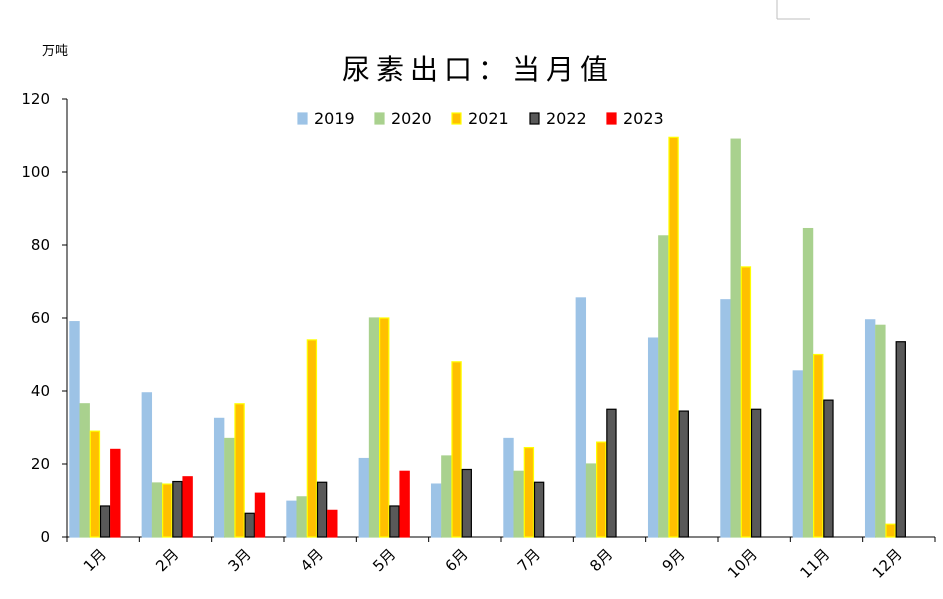  What do you see at coordinates (457, 560) in the screenshot?
I see `x-tick-label: 6月` at bounding box center [457, 560].